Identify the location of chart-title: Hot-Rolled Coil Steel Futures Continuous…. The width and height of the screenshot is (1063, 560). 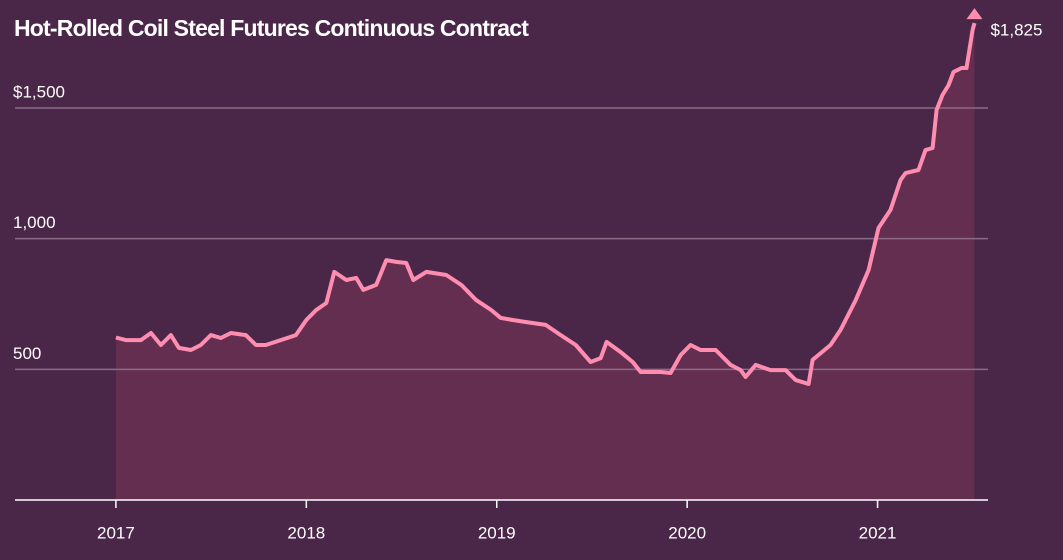
(271, 28).